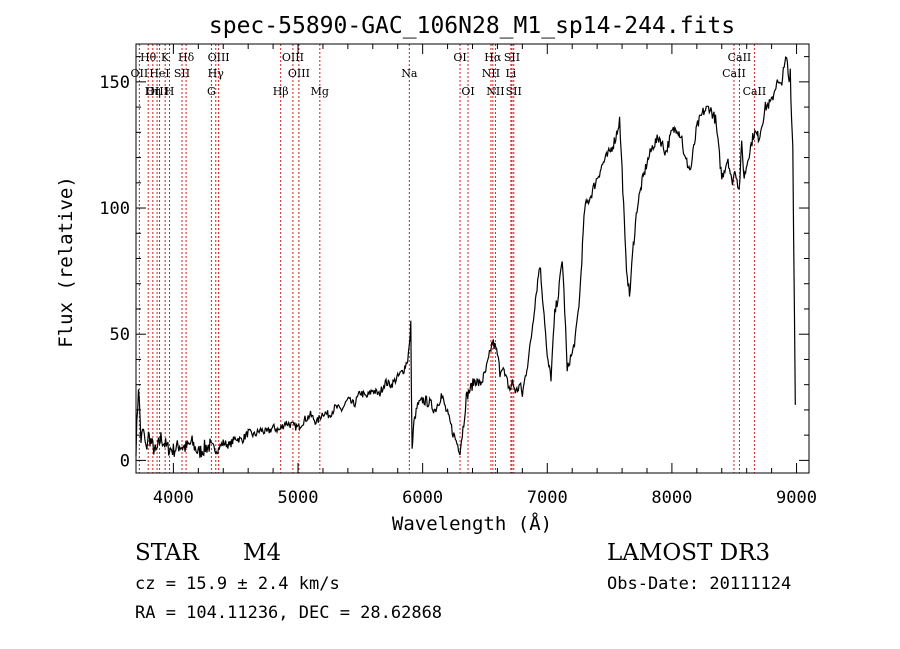  Describe the element at coordinates (114, 209) in the screenshot. I see `y-tick-label: 100` at that location.